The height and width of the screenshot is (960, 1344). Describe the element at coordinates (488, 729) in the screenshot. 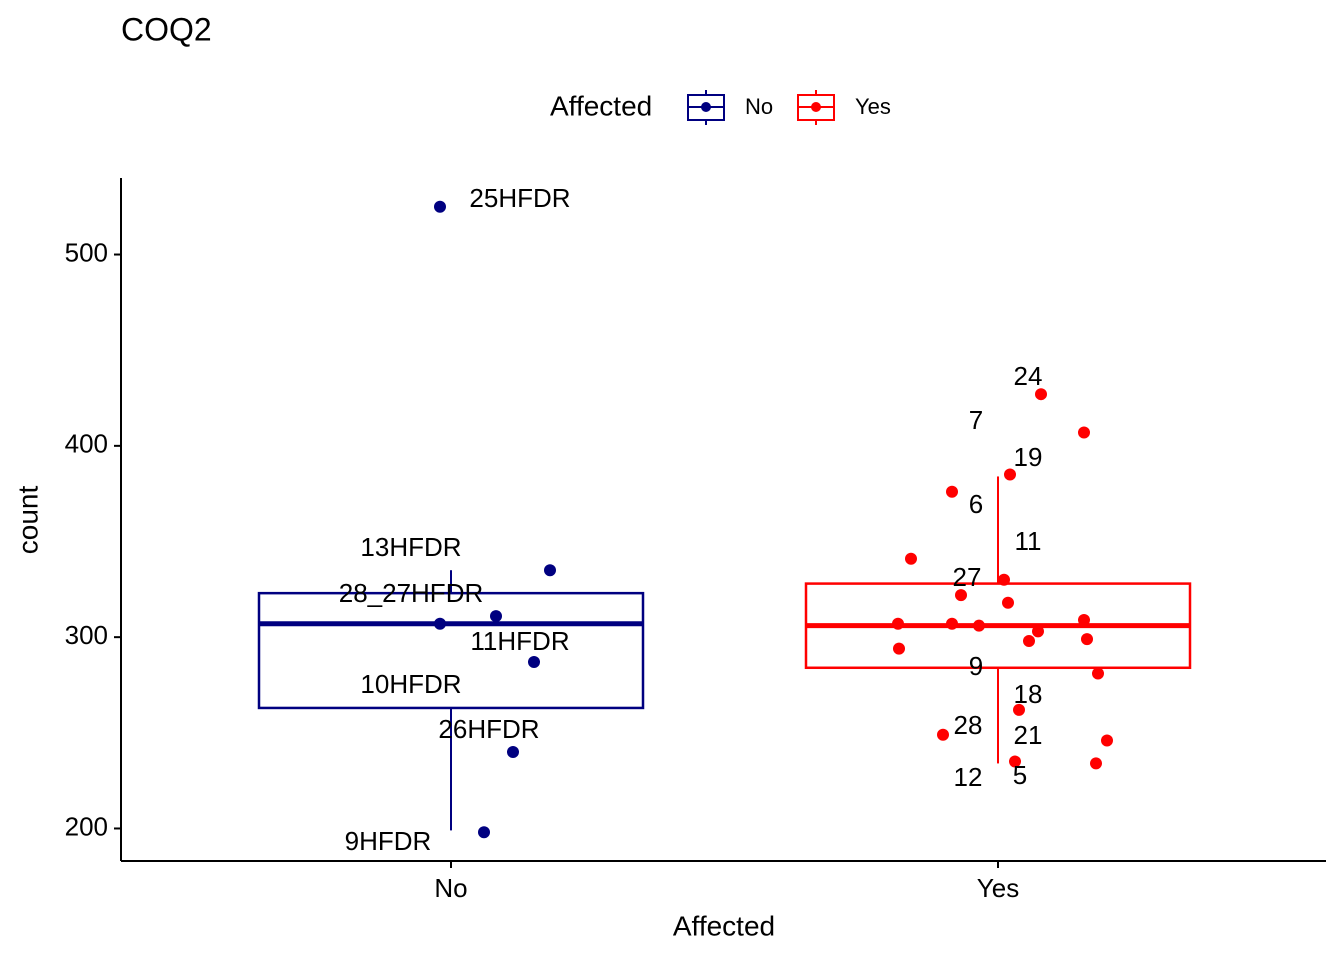

I see `point-label: 26HFDR` at that location.